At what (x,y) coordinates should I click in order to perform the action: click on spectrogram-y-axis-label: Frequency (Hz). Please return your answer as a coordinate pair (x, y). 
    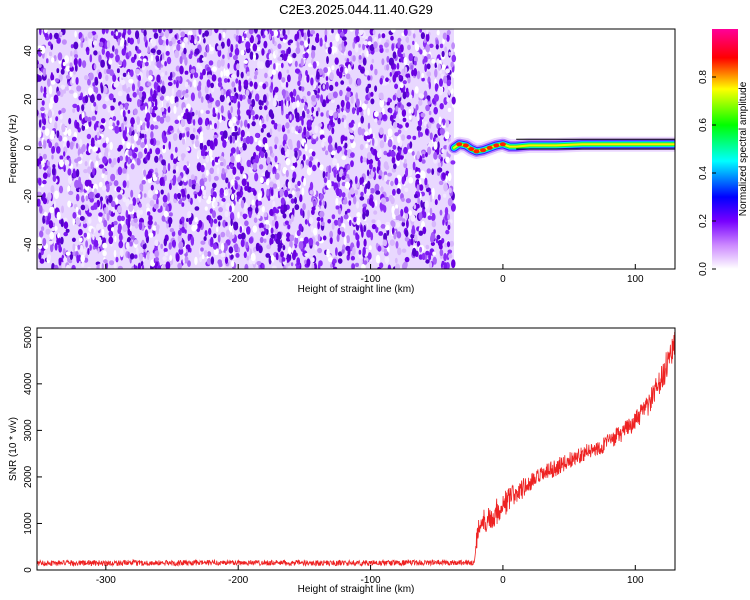
    Looking at the image, I should click on (13, 149).